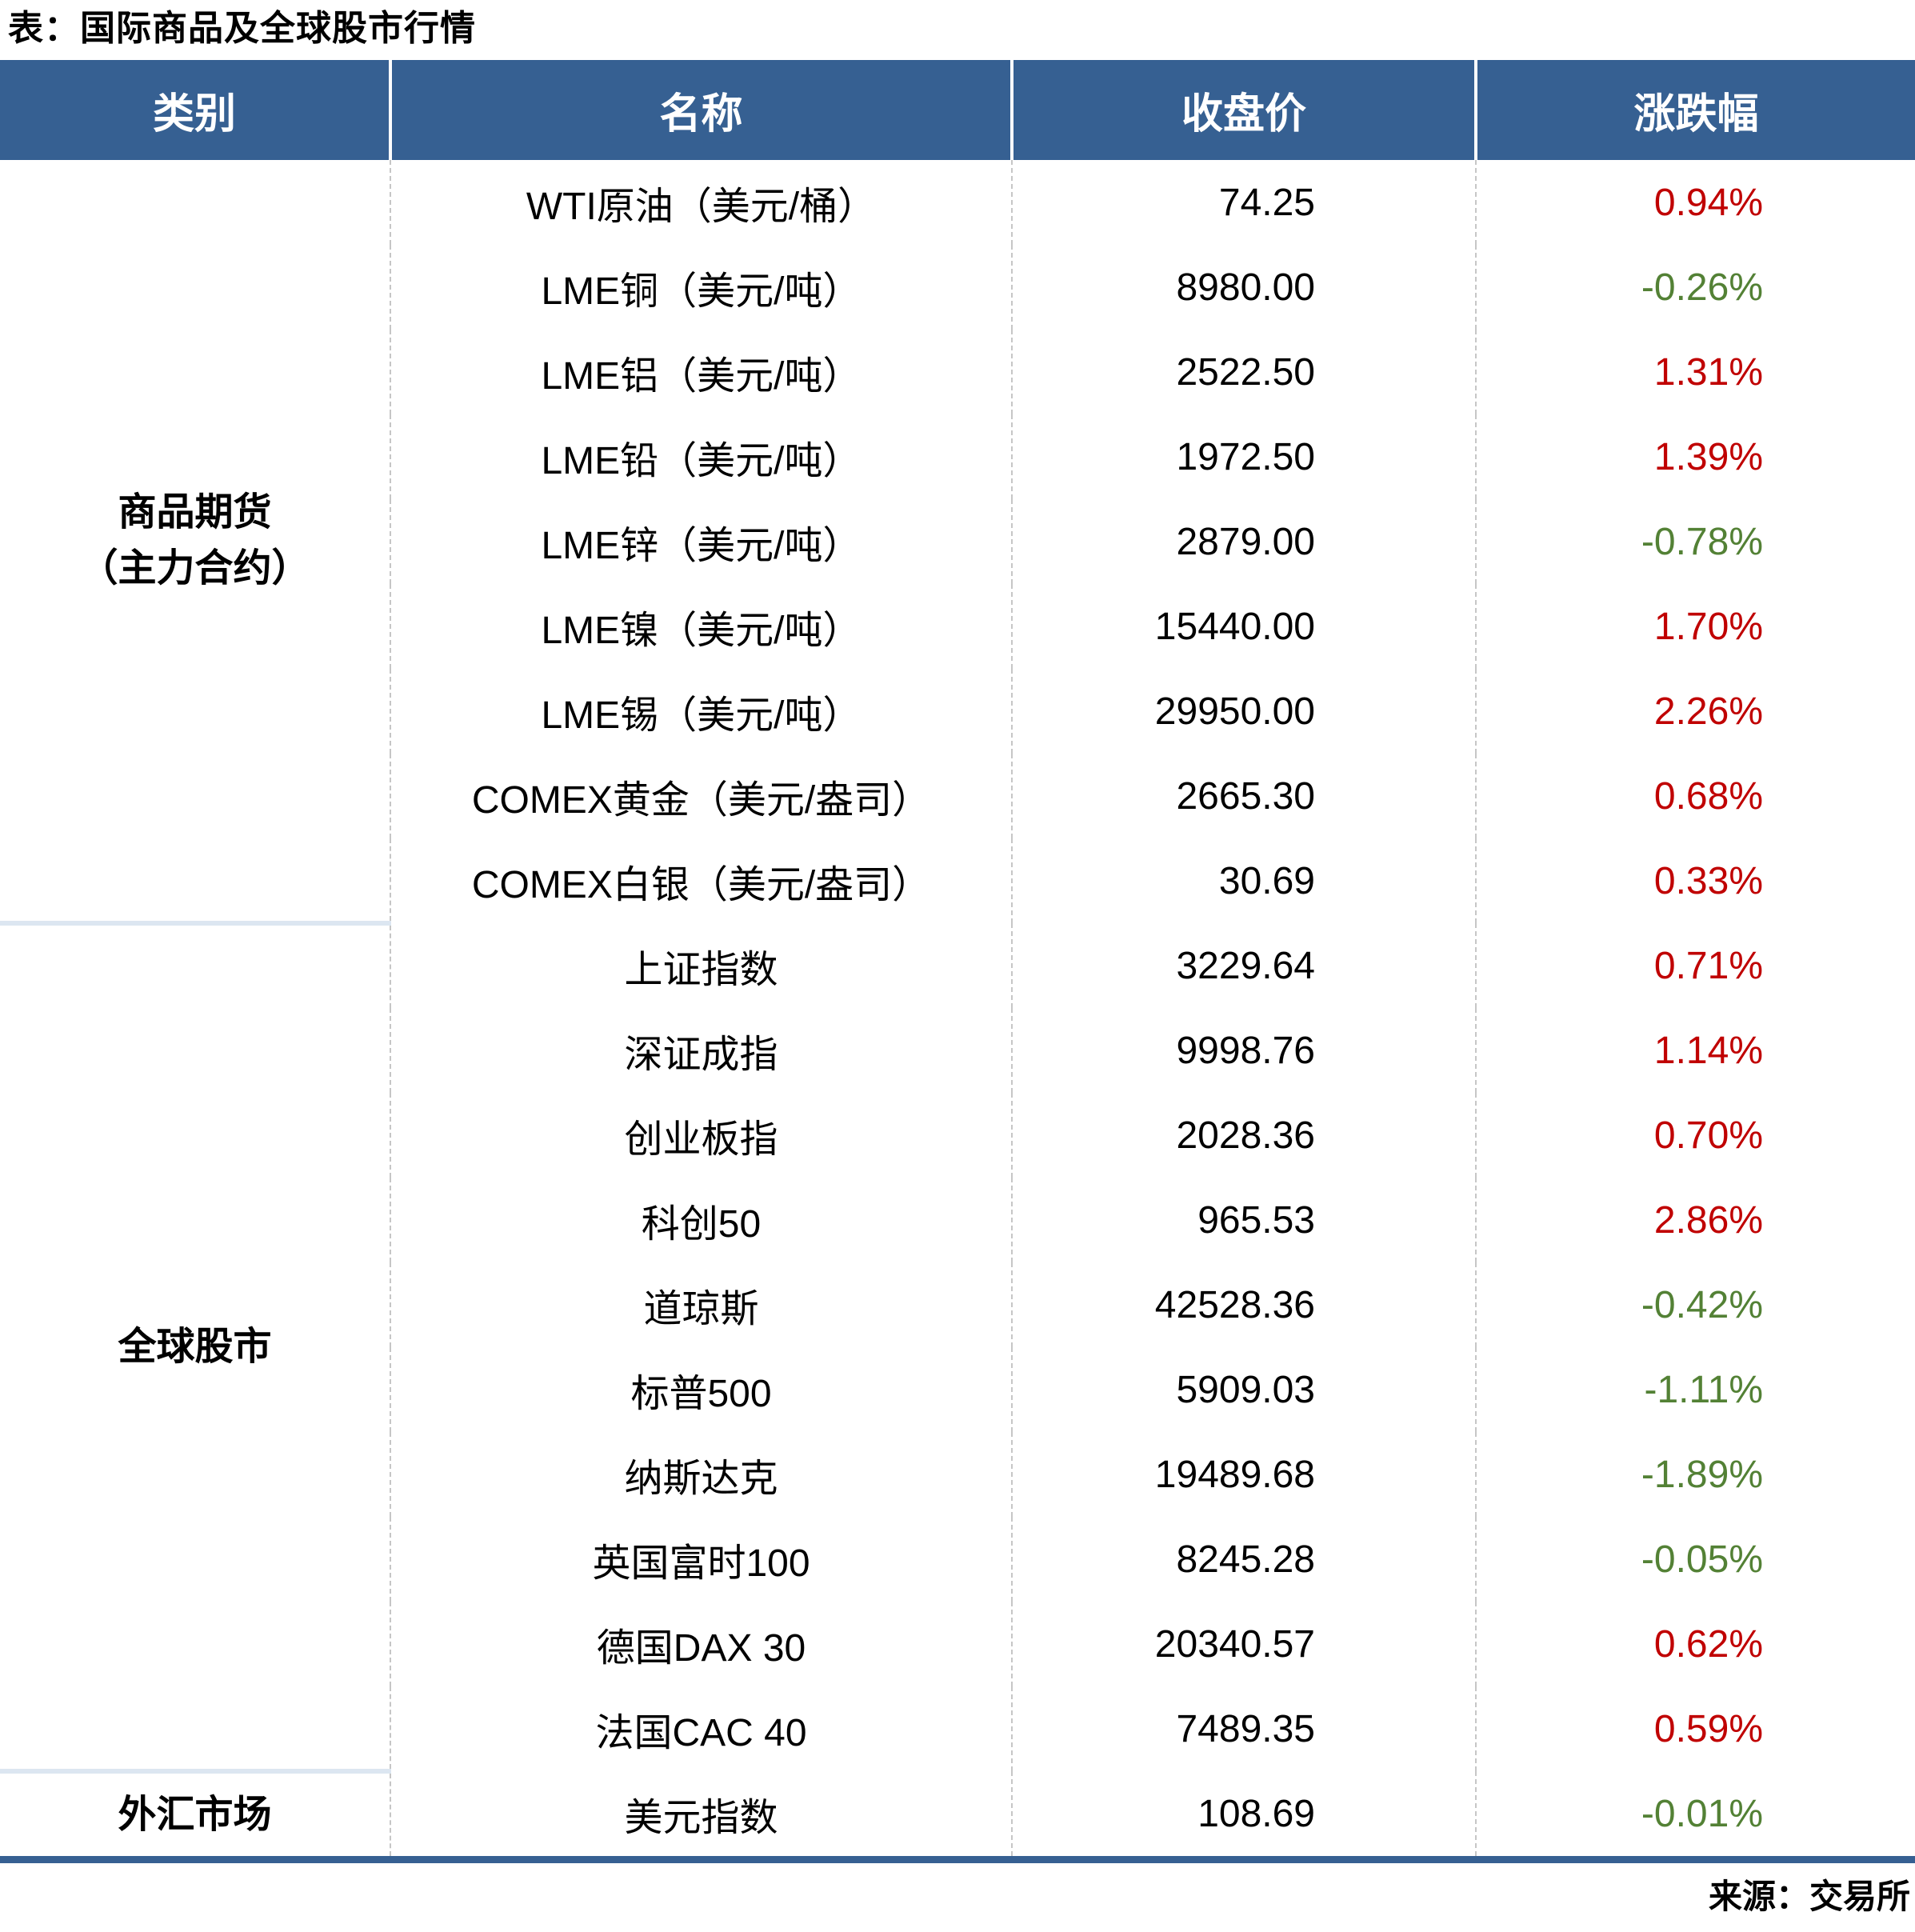 The width and height of the screenshot is (1915, 1932). I want to click on change-percent: 0.94%, so click(1695, 202).